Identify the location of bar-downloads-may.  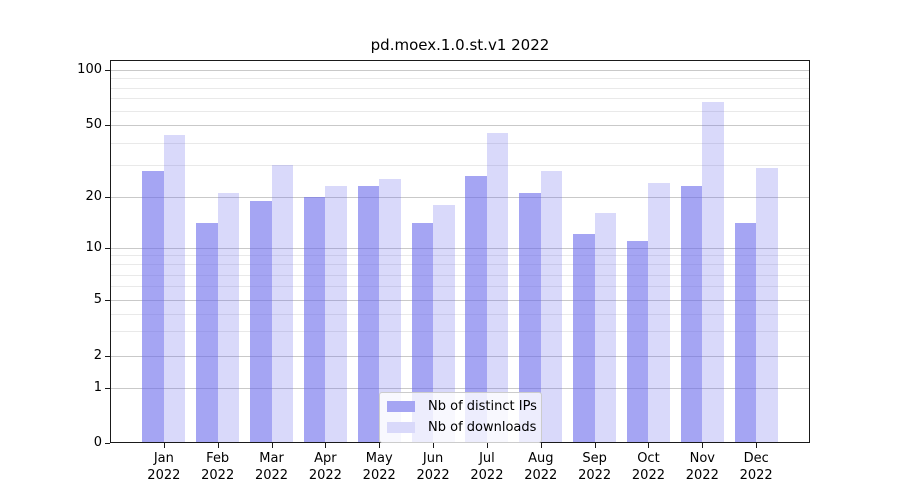
(390, 311).